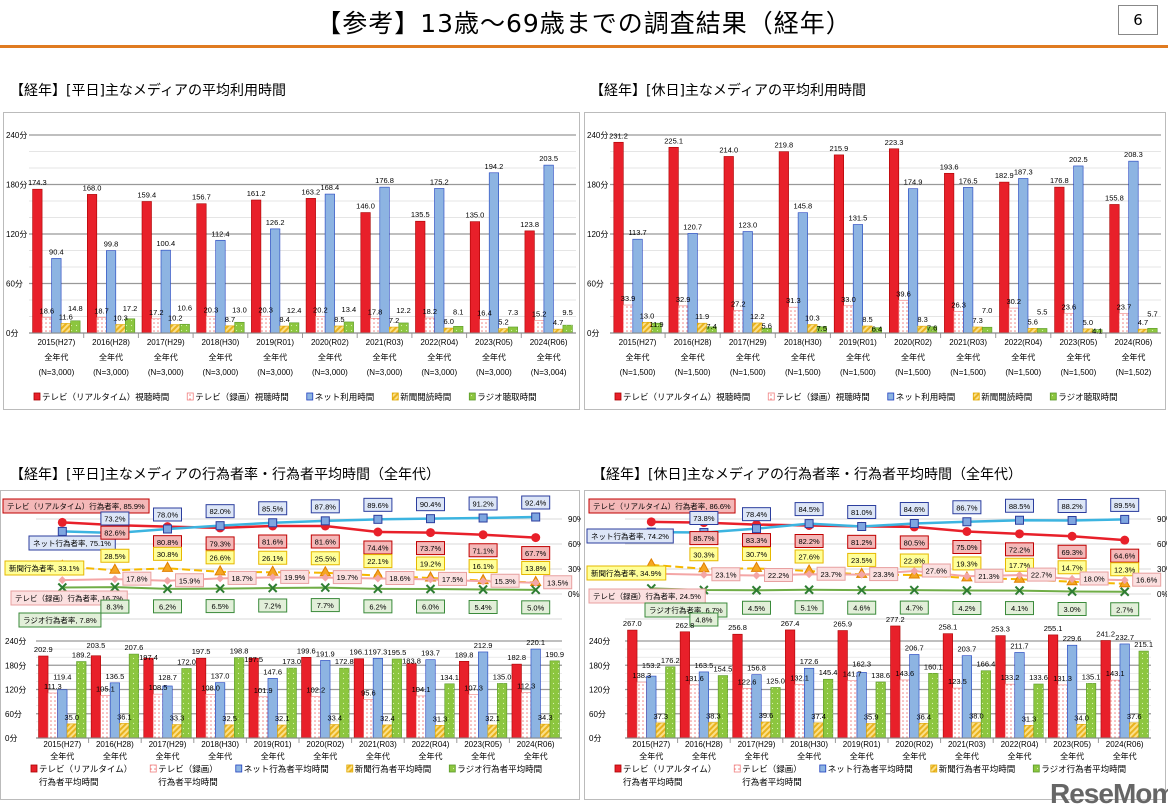 The height and width of the screenshot is (810, 1168). What do you see at coordinates (737, 627) in the screenshot?
I see `bar-value-text: 256.8` at bounding box center [737, 627].